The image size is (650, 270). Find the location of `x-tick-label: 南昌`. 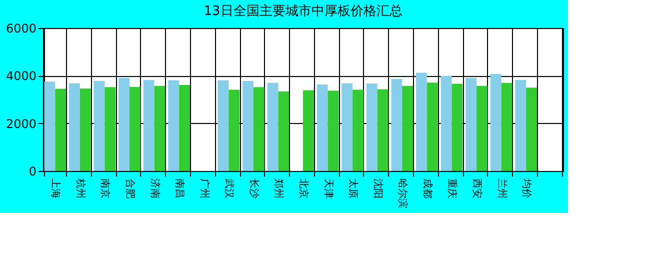

x-tick-label: 南昌 is located at coordinates (180, 188).